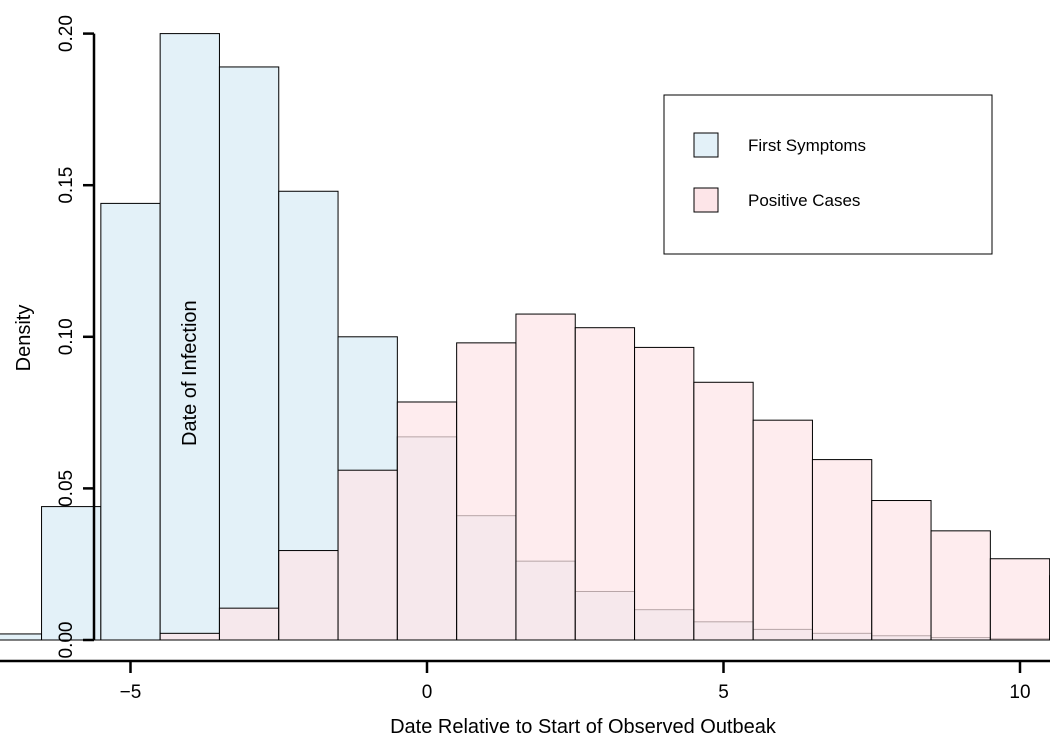 The height and width of the screenshot is (745, 1050). What do you see at coordinates (427, 692) in the screenshot?
I see `x-tick-label: 0` at bounding box center [427, 692].